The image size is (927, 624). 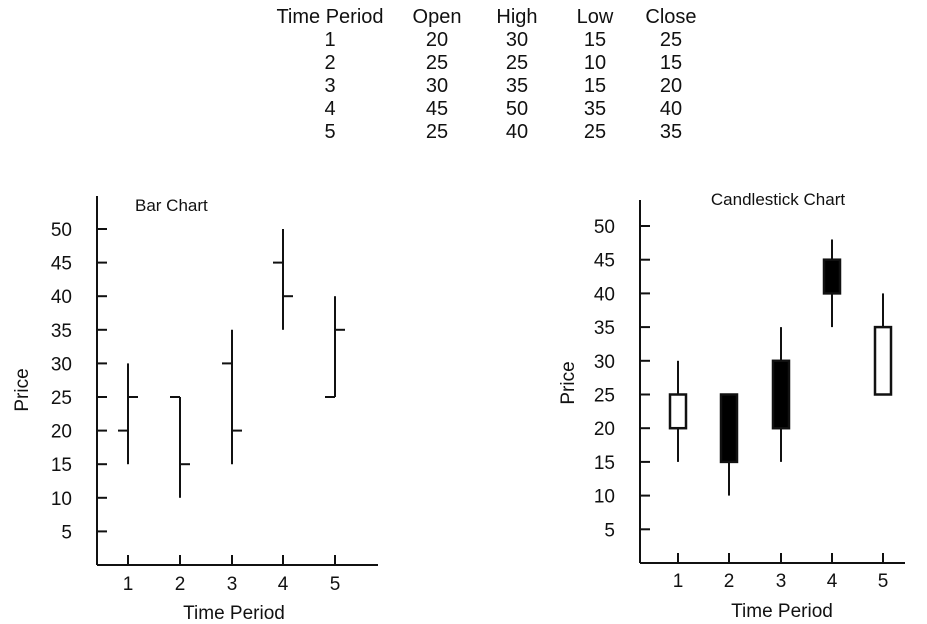 What do you see at coordinates (128, 584) in the screenshot?
I see `bar-chart-x-tick-label: 1` at bounding box center [128, 584].